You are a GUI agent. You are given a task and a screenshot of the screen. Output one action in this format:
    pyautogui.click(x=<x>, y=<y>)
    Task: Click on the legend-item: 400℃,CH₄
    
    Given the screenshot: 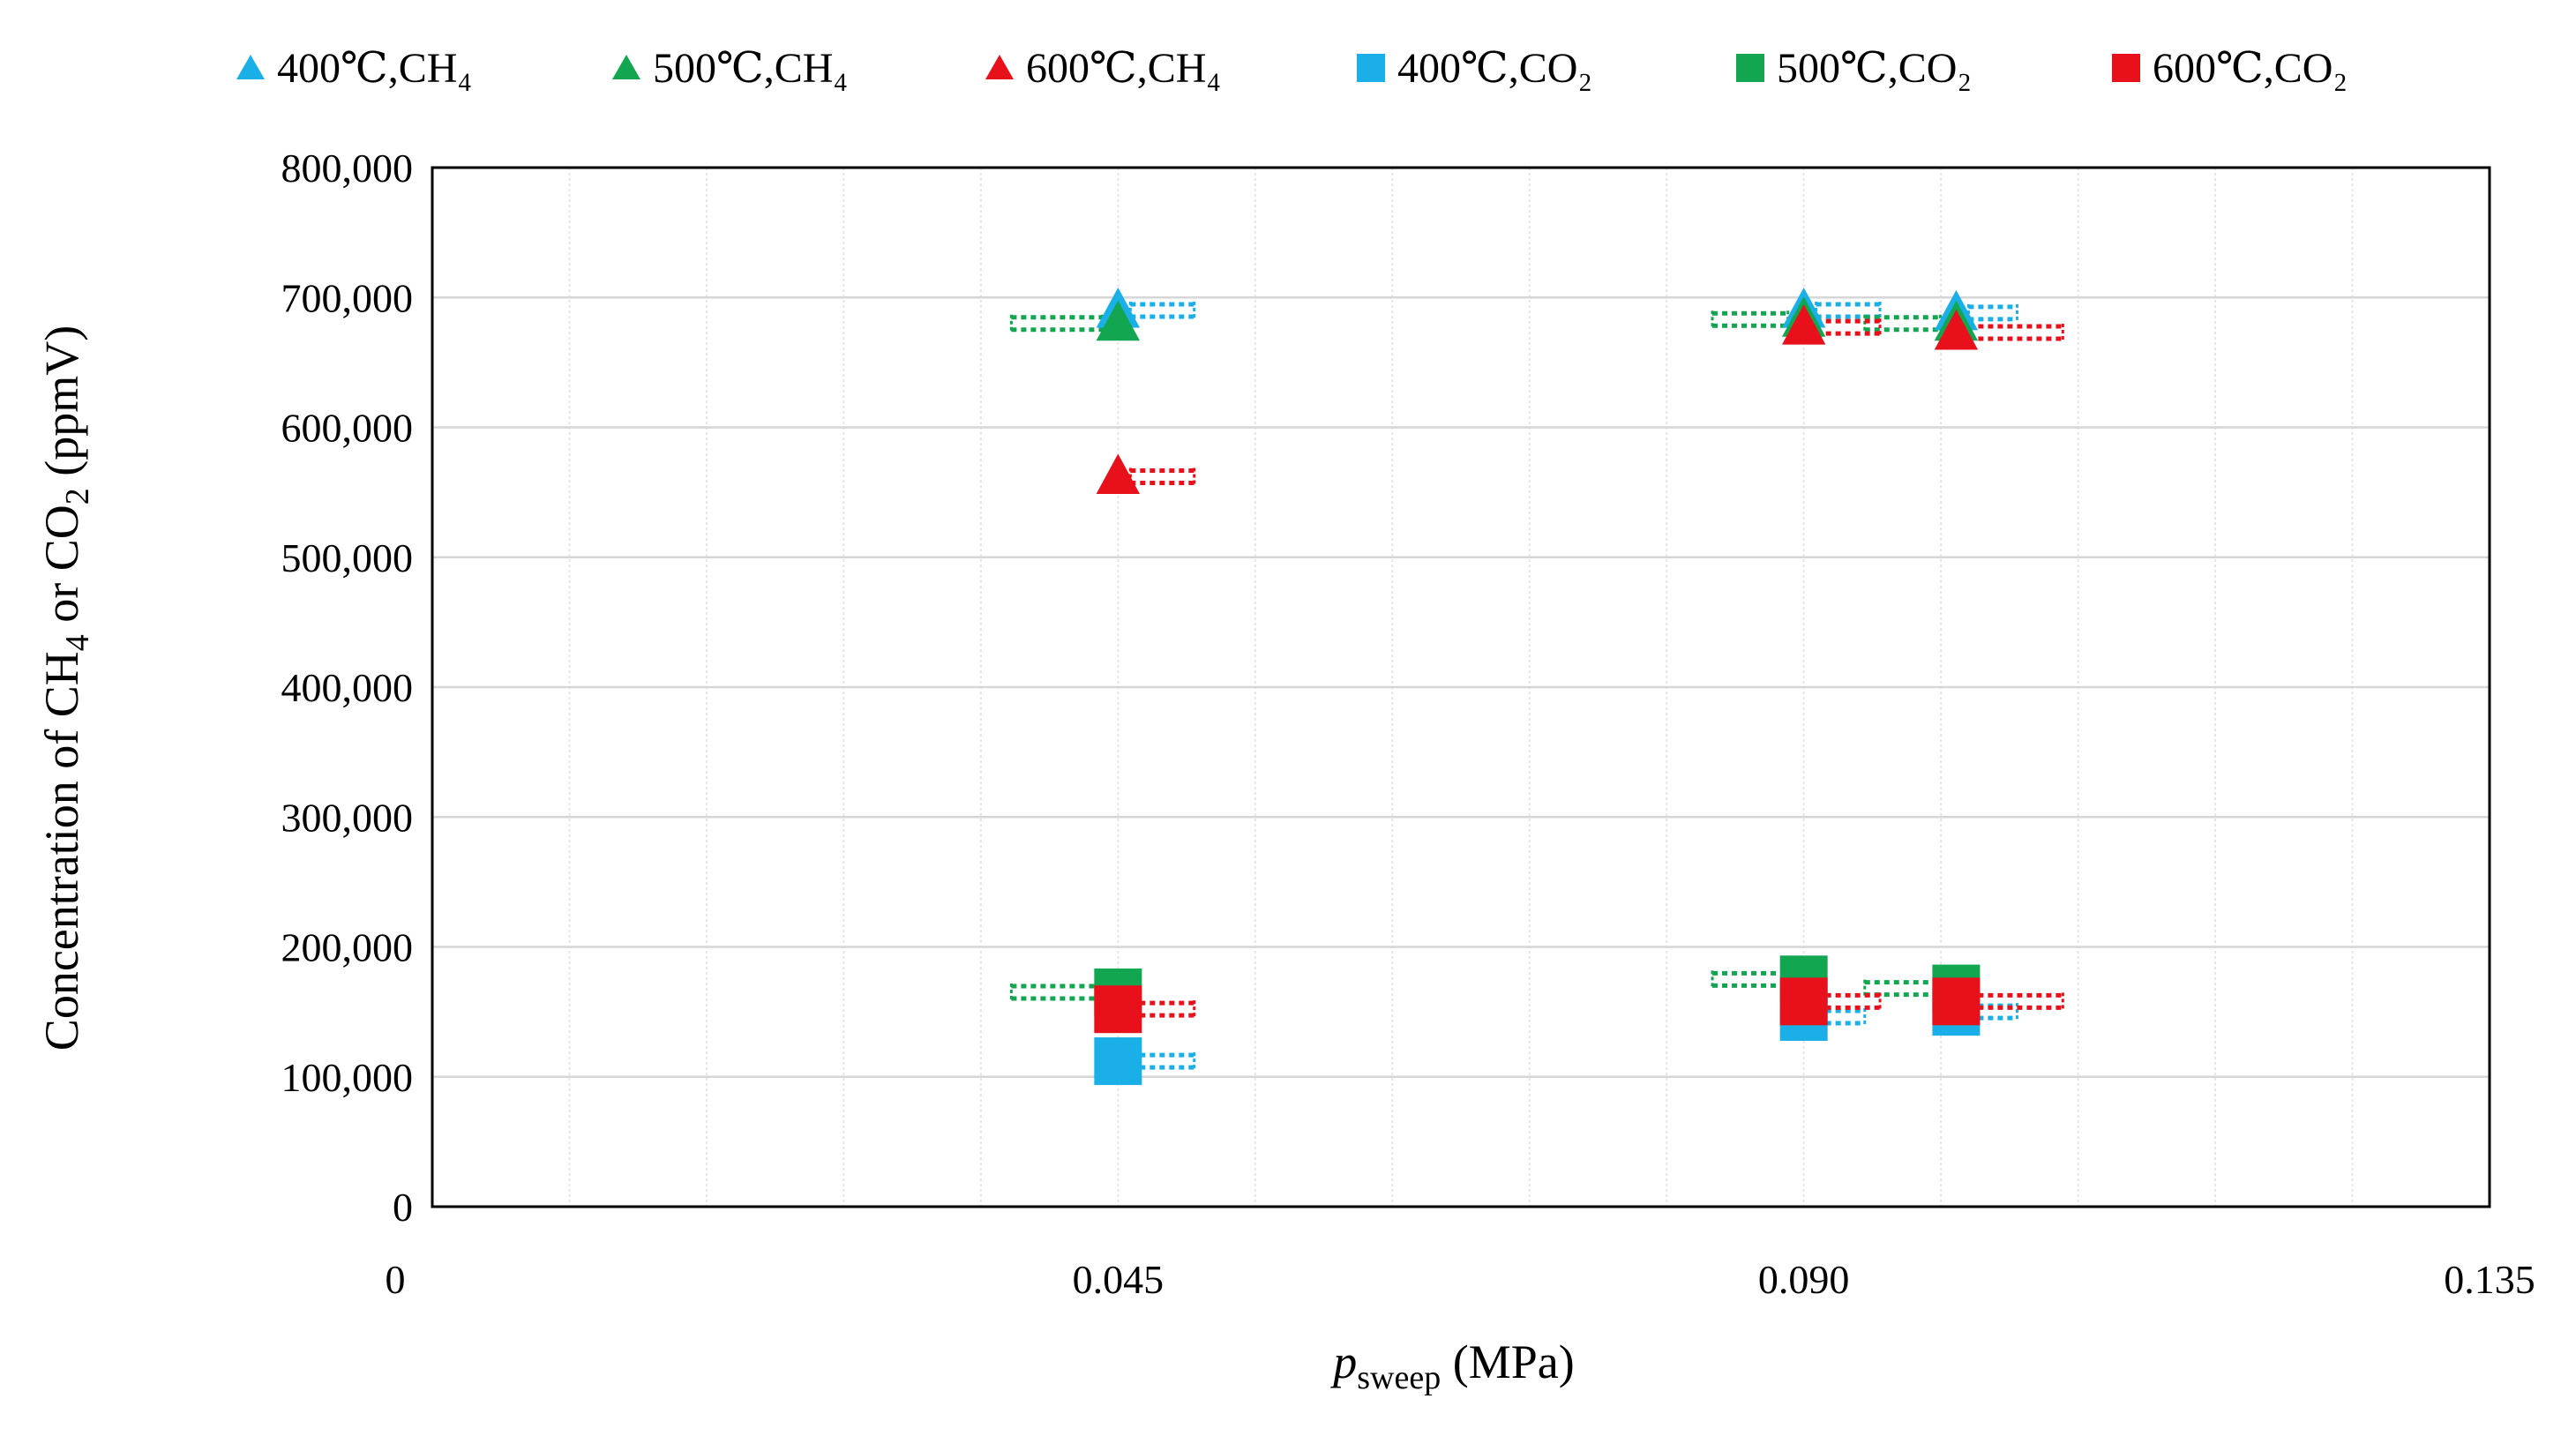 What is the action you would take?
    pyautogui.click(x=354, y=68)
    